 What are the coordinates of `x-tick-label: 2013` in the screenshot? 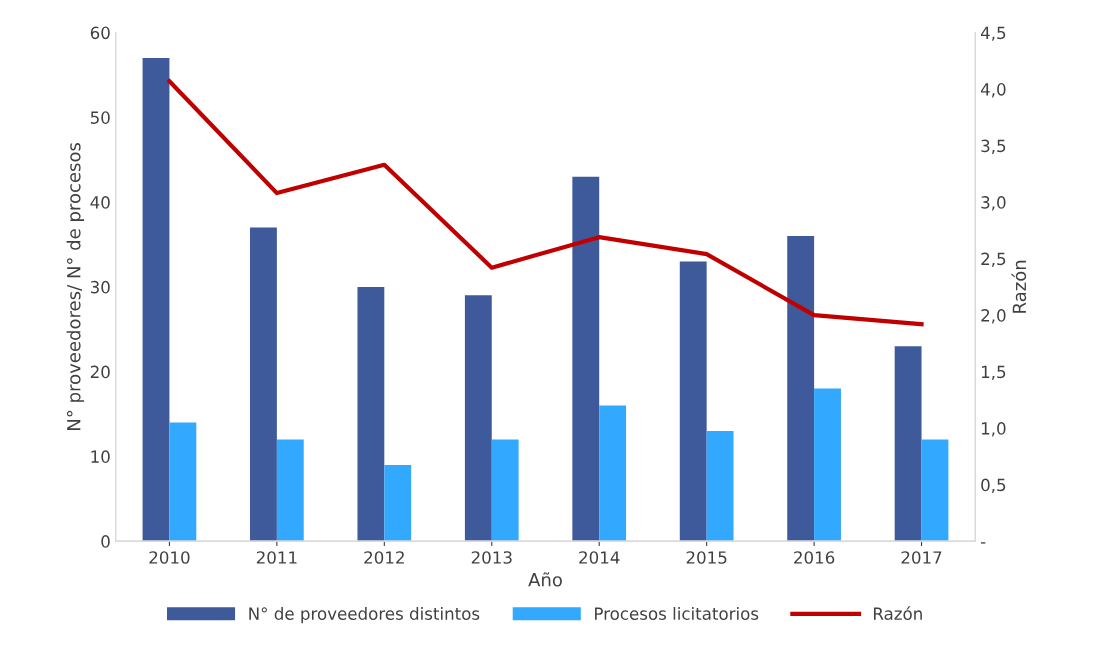 It's located at (491, 557).